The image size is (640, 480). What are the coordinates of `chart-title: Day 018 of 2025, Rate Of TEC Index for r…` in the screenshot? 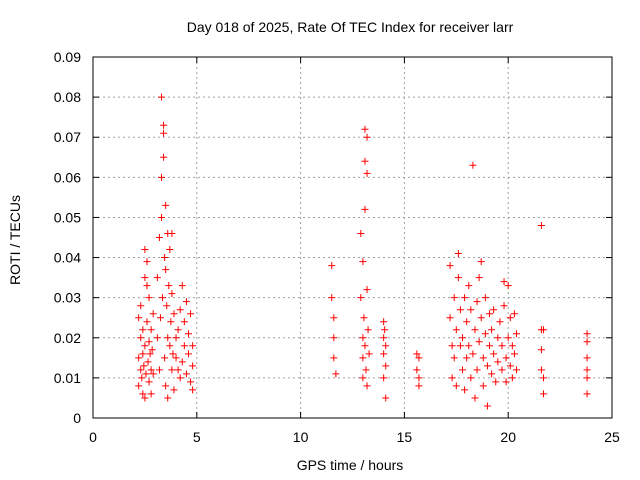 It's located at (350, 27).